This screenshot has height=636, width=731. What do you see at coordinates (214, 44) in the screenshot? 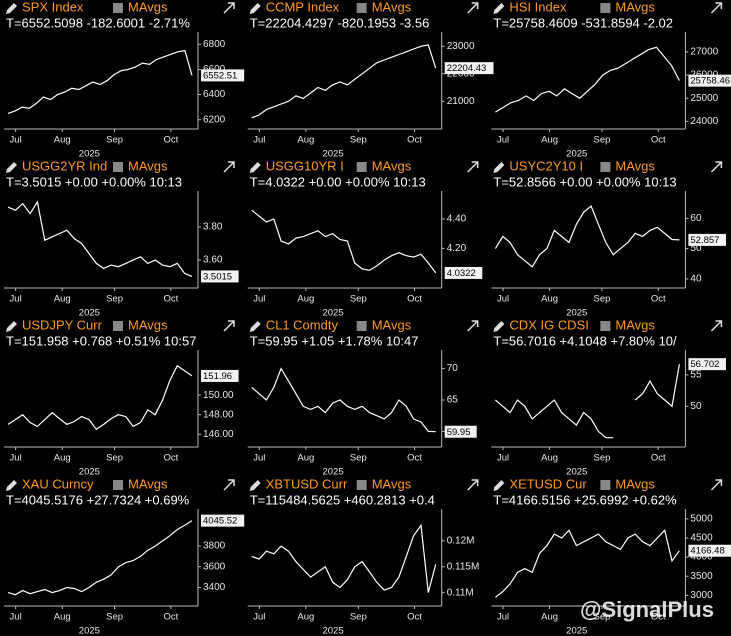
I see `y-tick-label: 6800` at bounding box center [214, 44].